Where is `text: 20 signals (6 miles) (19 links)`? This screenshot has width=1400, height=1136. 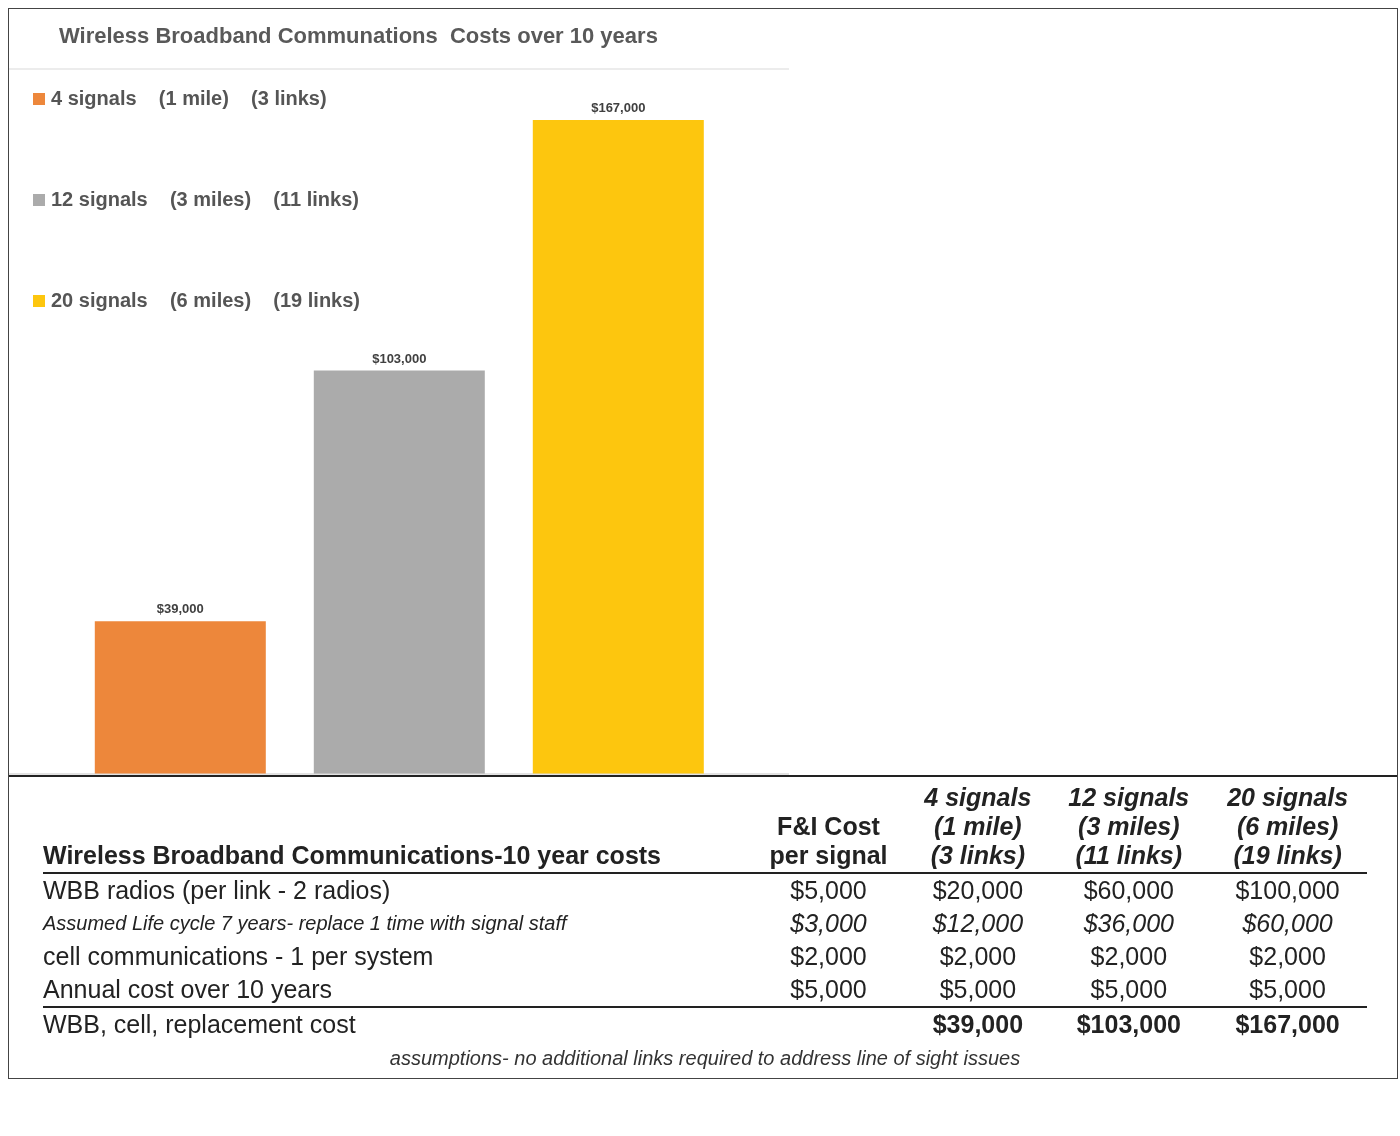
text: 20 signals (6 miles) (19 links) is located at coordinates (1288, 826).